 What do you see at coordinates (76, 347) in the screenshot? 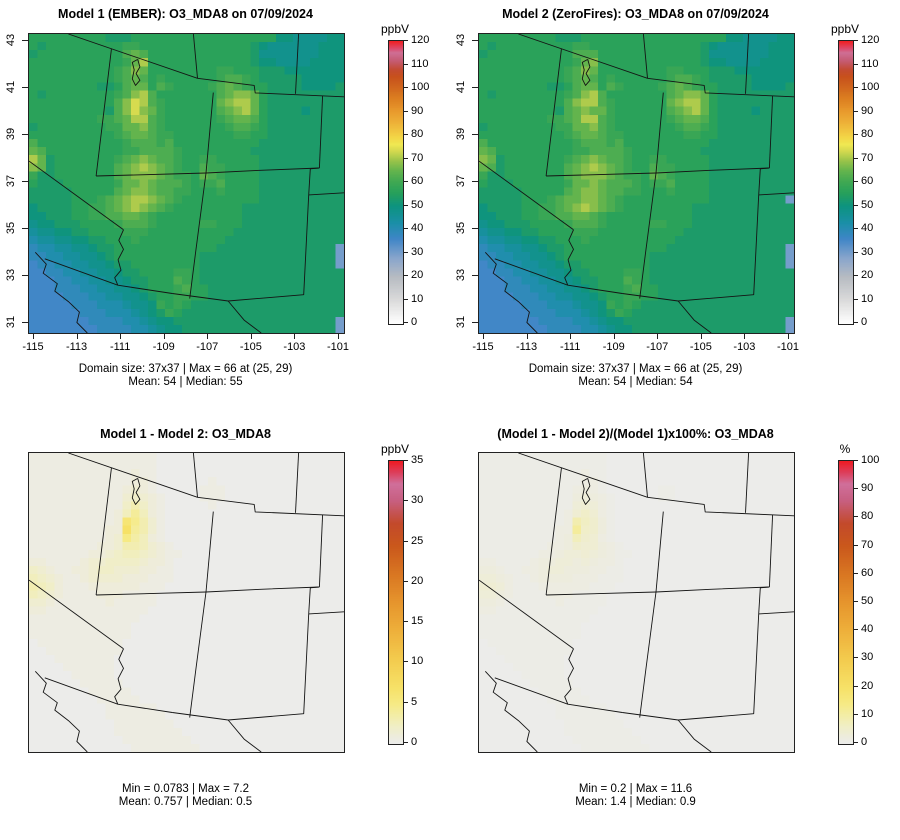
I see `x-axis-tick-label: -113` at bounding box center [76, 347].